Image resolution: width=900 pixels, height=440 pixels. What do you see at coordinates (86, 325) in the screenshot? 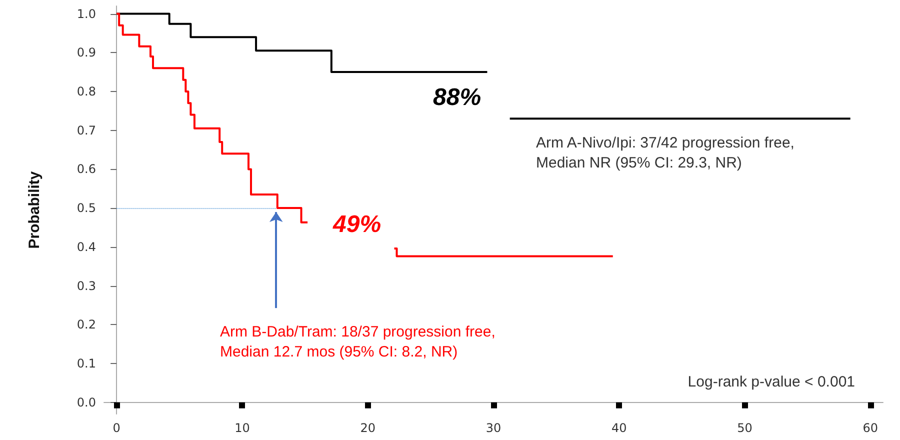
I see `y-tick-label: 0.2` at bounding box center [86, 325].